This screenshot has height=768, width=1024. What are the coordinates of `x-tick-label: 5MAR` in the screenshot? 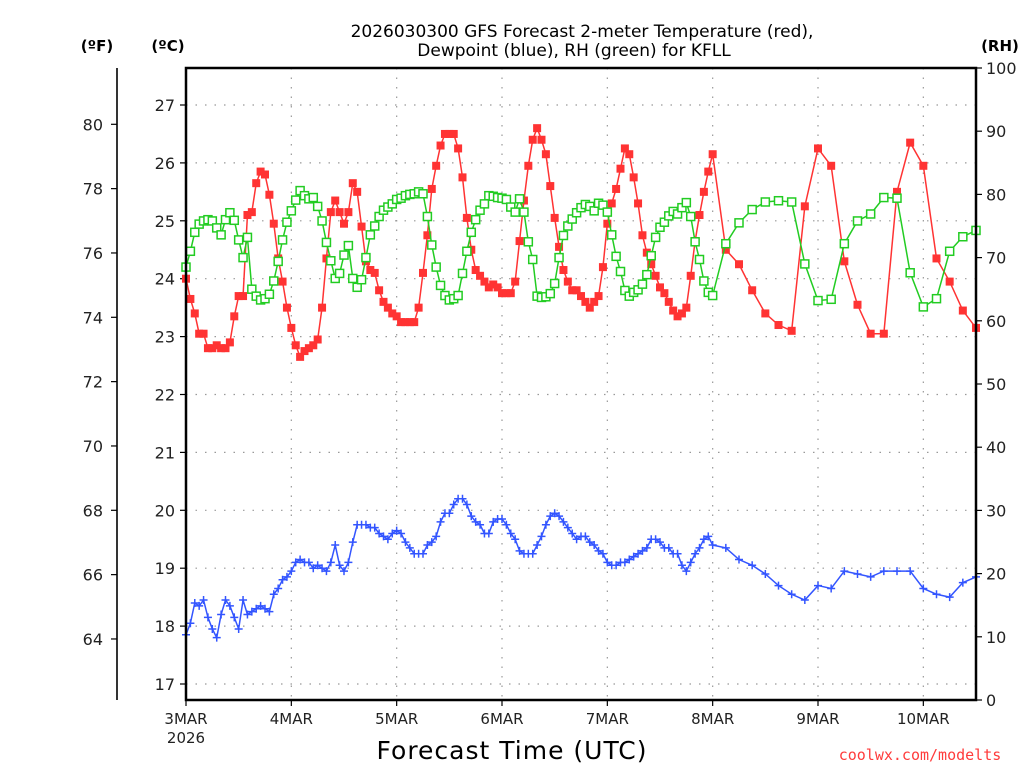 It's located at (396, 719).